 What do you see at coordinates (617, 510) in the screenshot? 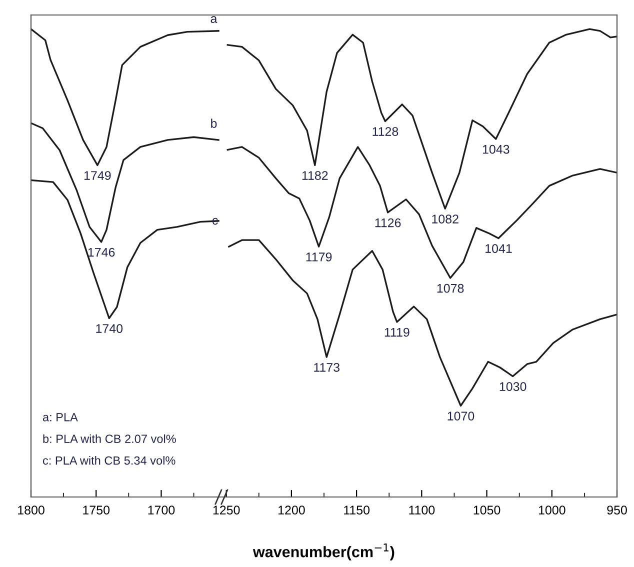
I see `x-tick-label: 950` at bounding box center [617, 510].